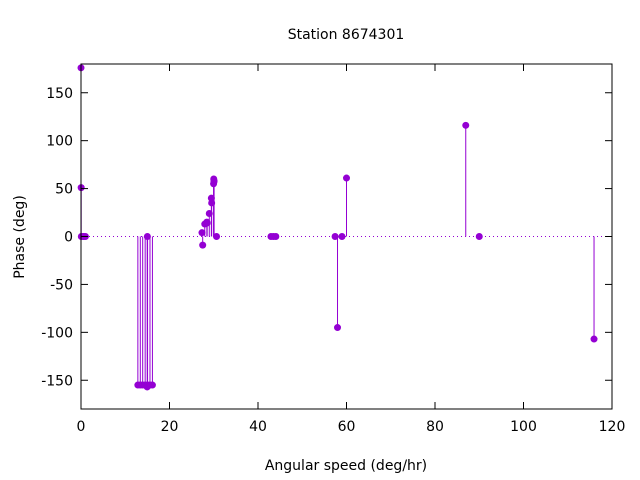  What do you see at coordinates (258, 427) in the screenshot?
I see `x-tick-label: 40` at bounding box center [258, 427].